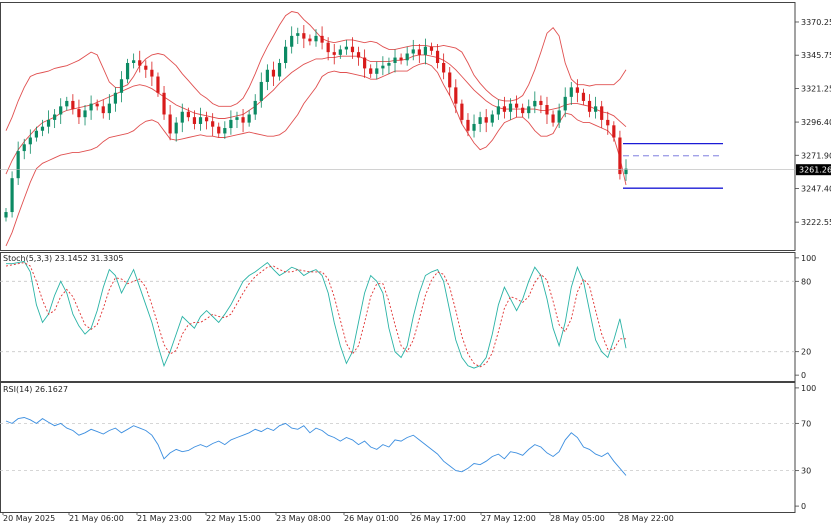 The height and width of the screenshot is (527, 831). What do you see at coordinates (816, 222) in the screenshot?
I see `price-tick-label: 3222.55` at bounding box center [816, 222].